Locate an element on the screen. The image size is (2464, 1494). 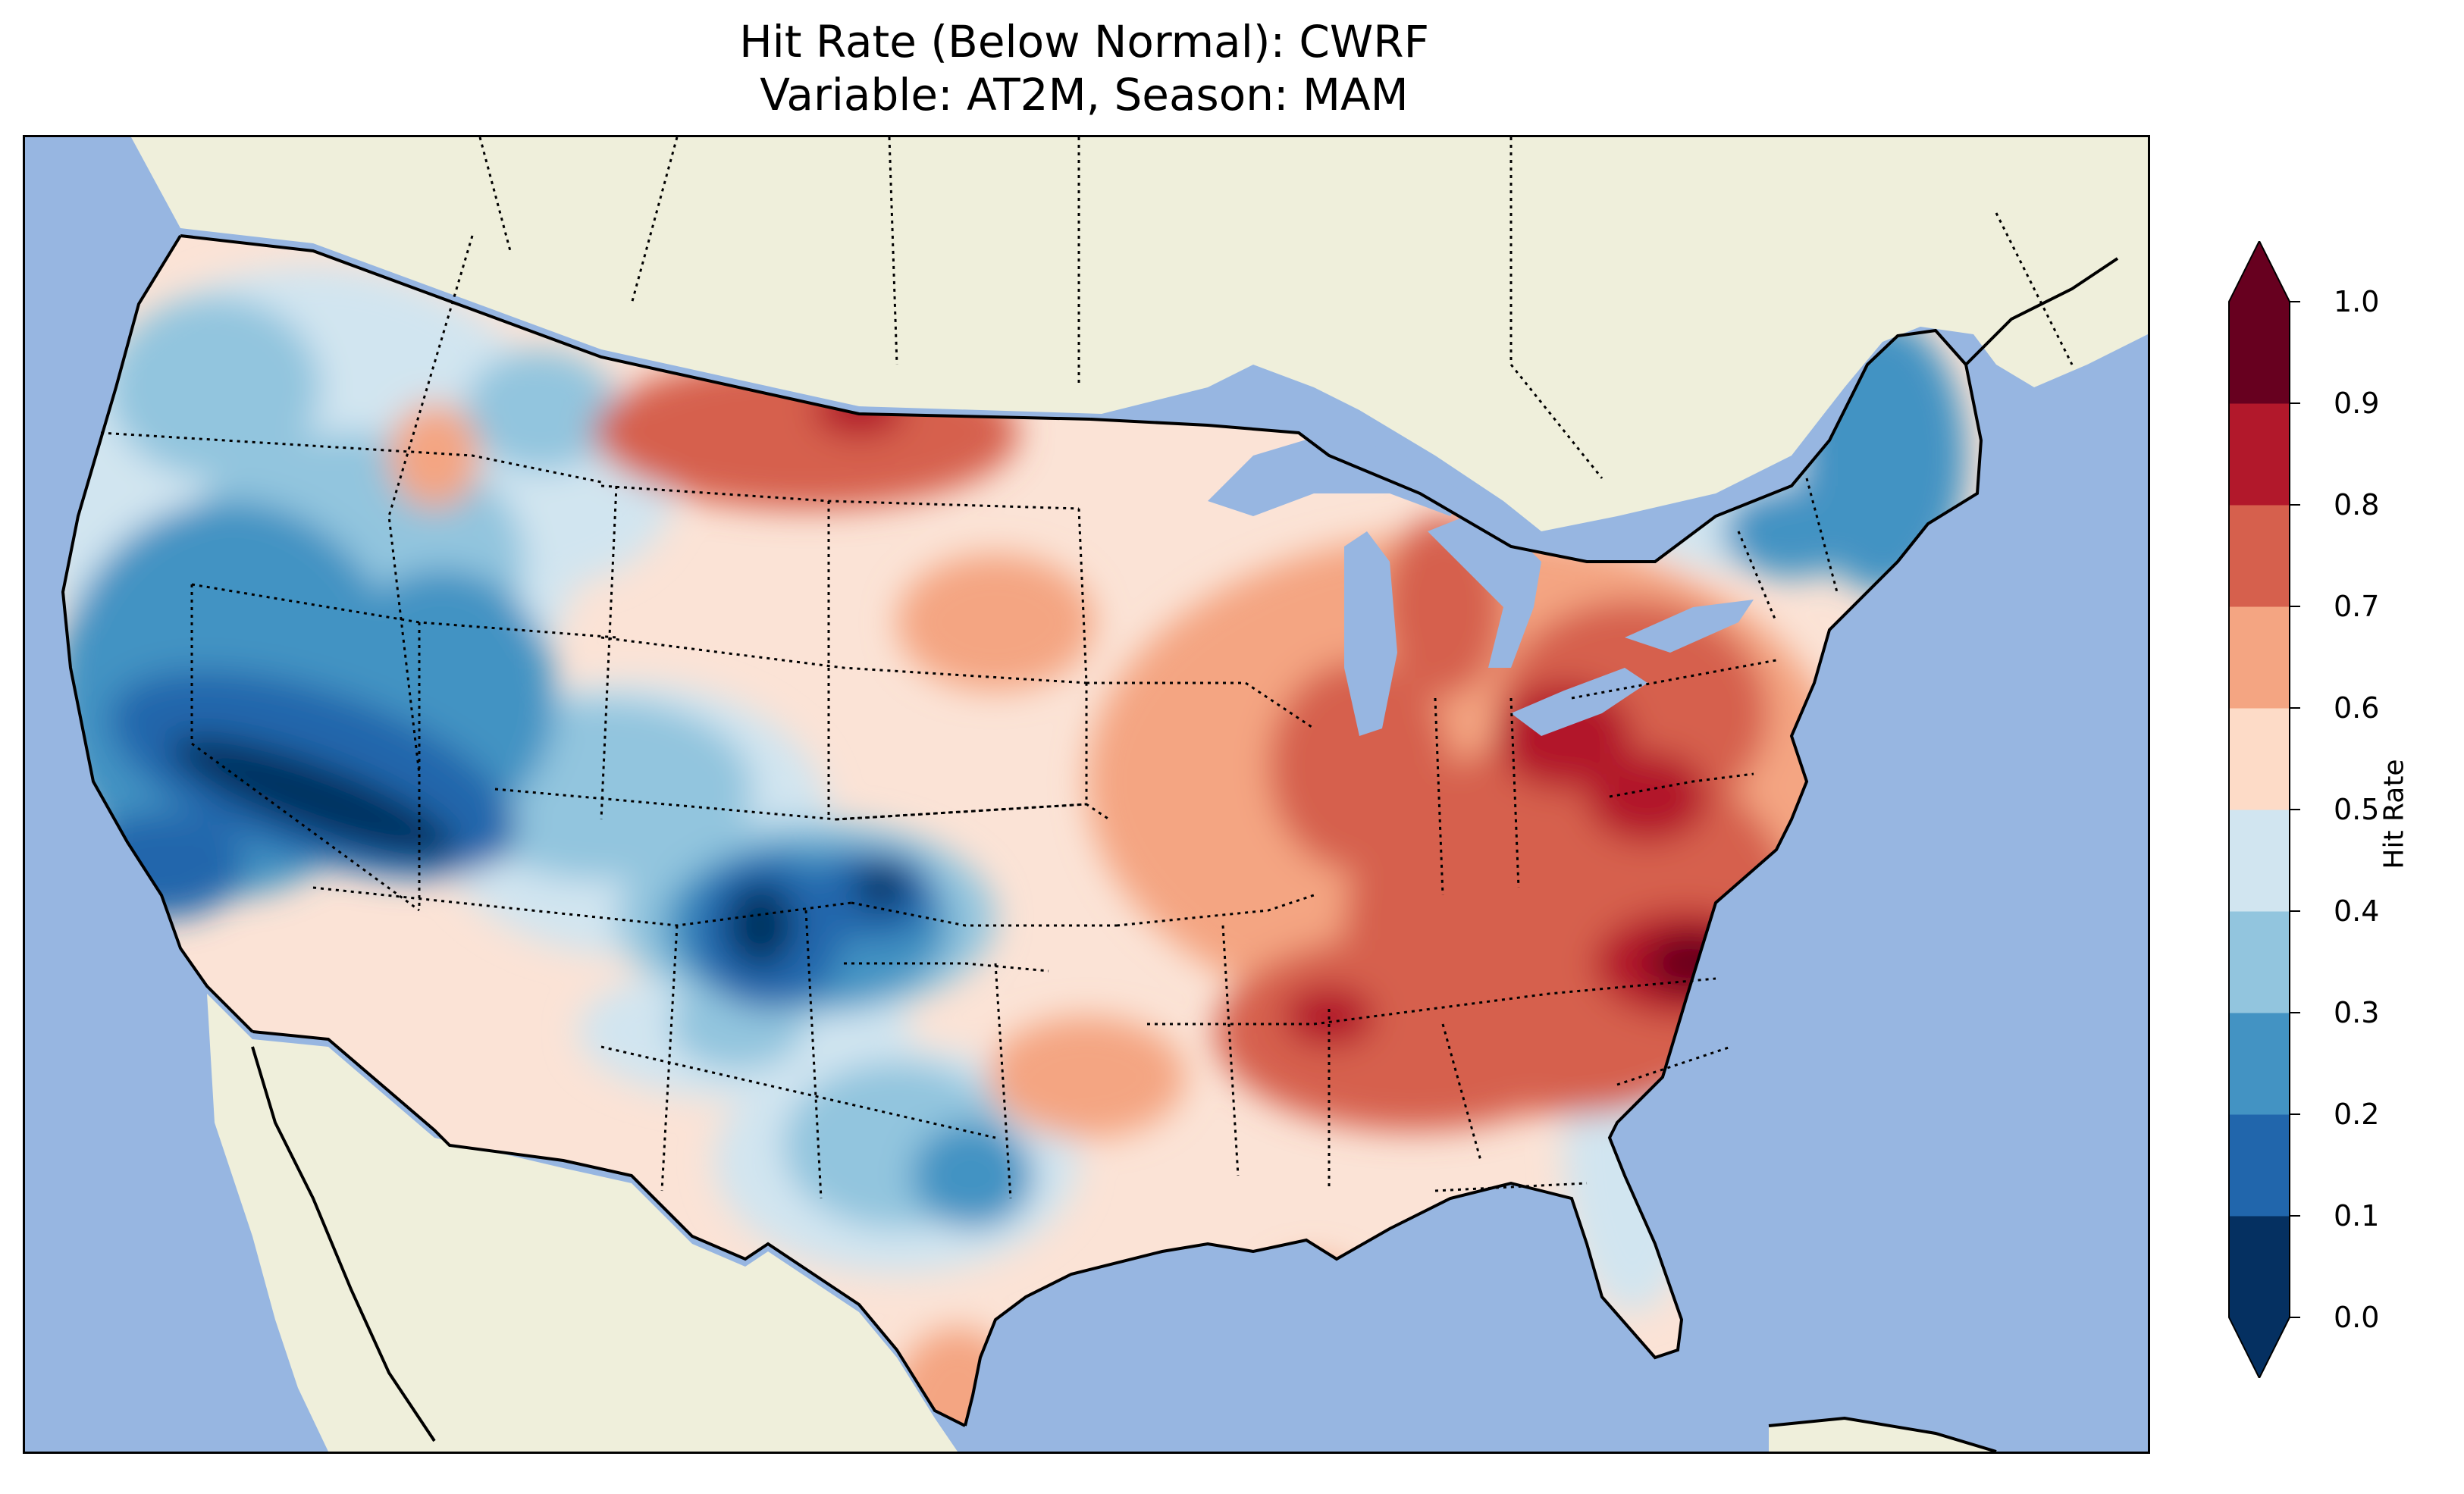
colorbar-tick-label: 0.6 is located at coordinates (2357, 708).